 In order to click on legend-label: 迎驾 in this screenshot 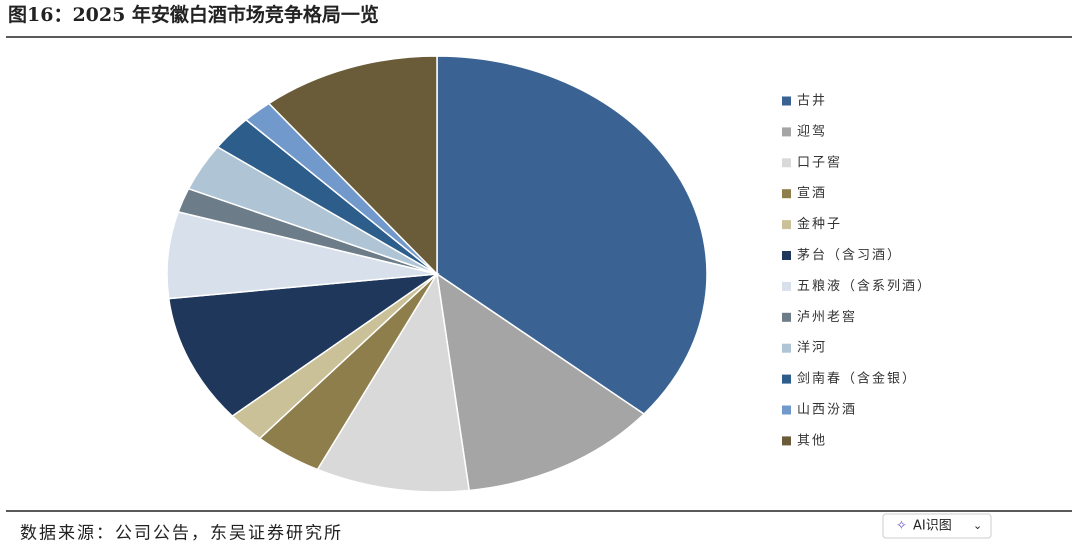, I will do `click(812, 131)`.